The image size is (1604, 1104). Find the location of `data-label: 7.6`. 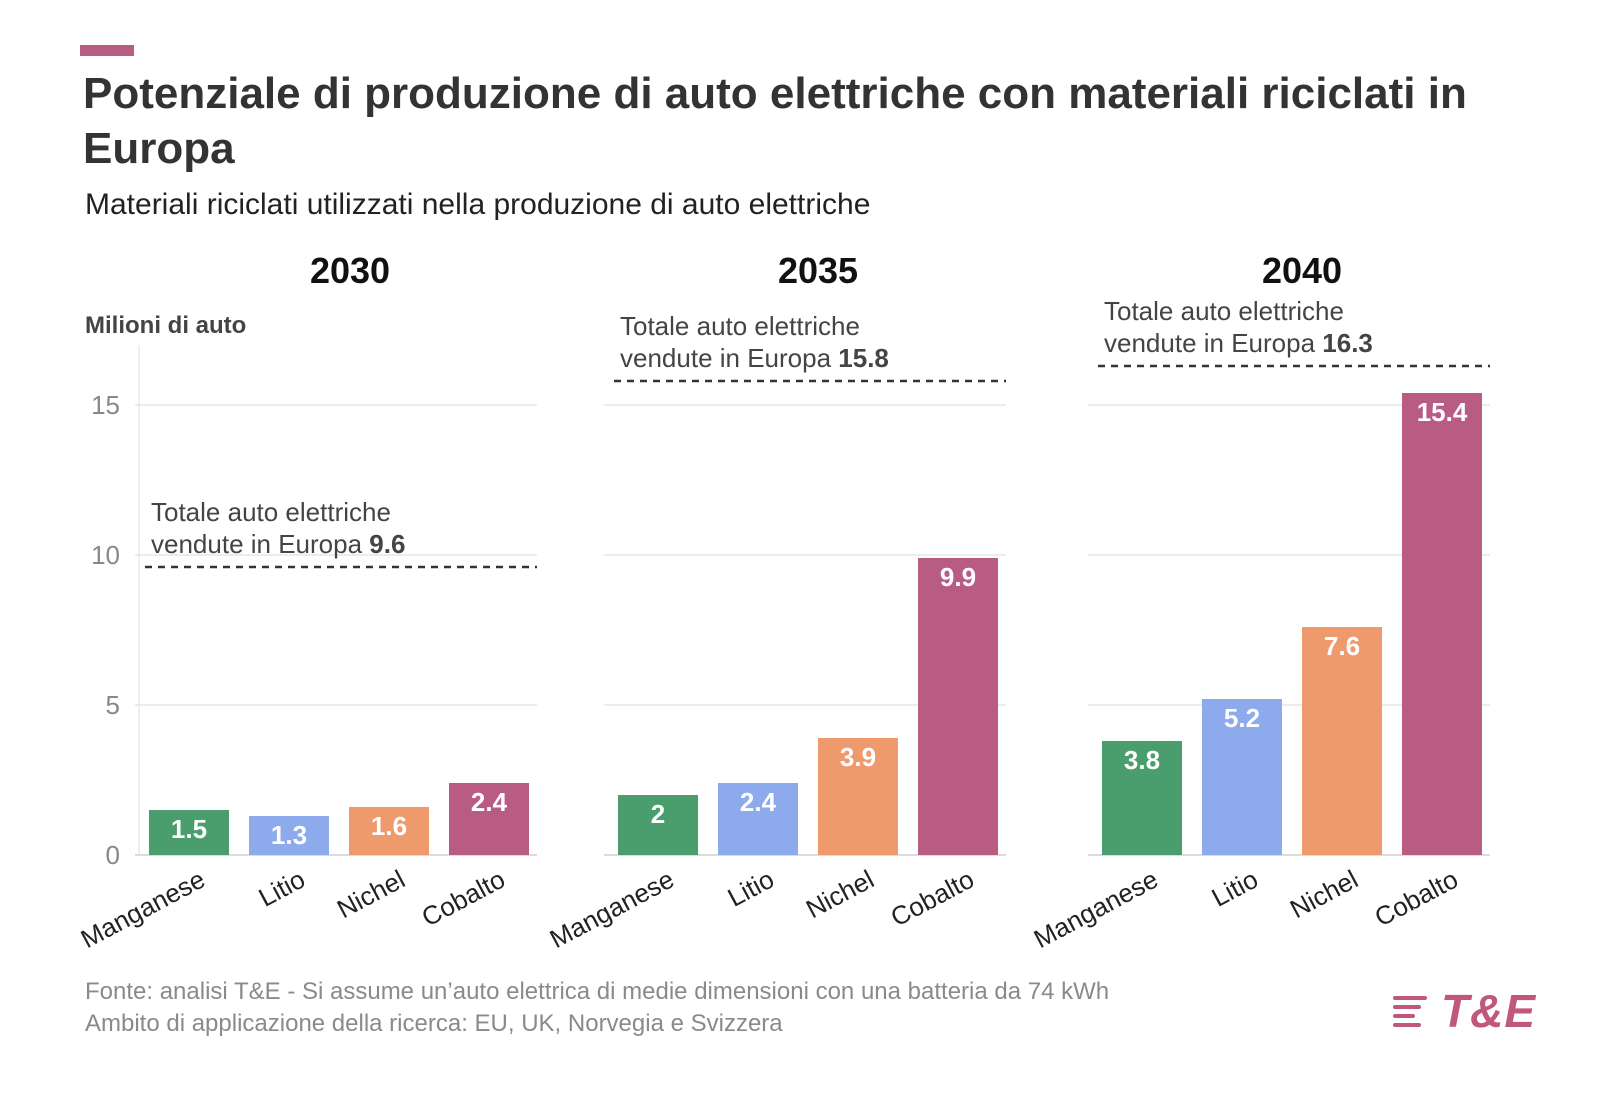

data-label: 7.6 is located at coordinates (1342, 646).